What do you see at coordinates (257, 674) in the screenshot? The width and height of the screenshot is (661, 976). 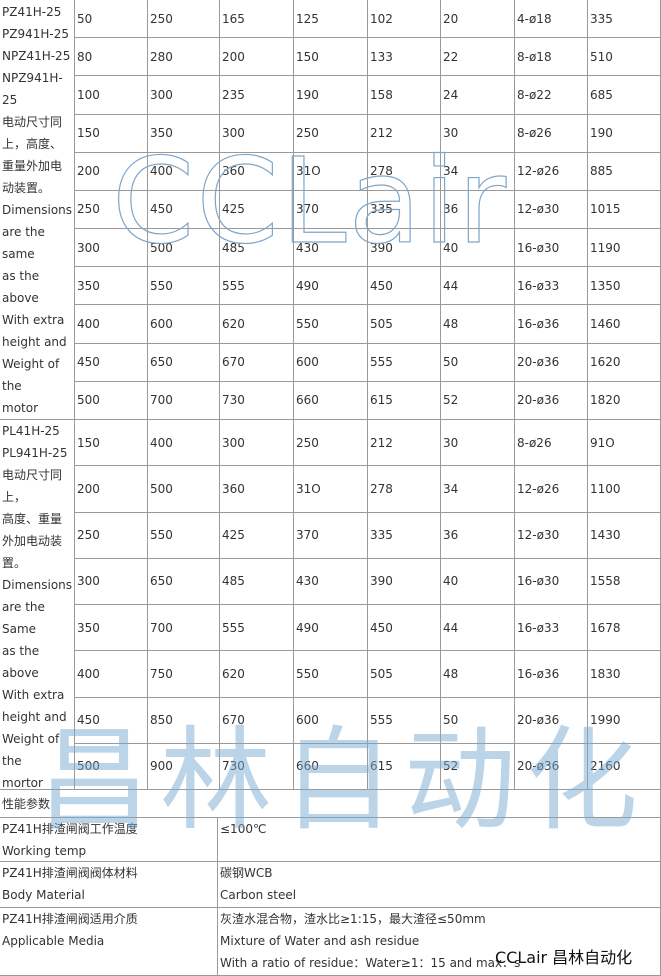 I see `table-cell: 620` at bounding box center [257, 674].